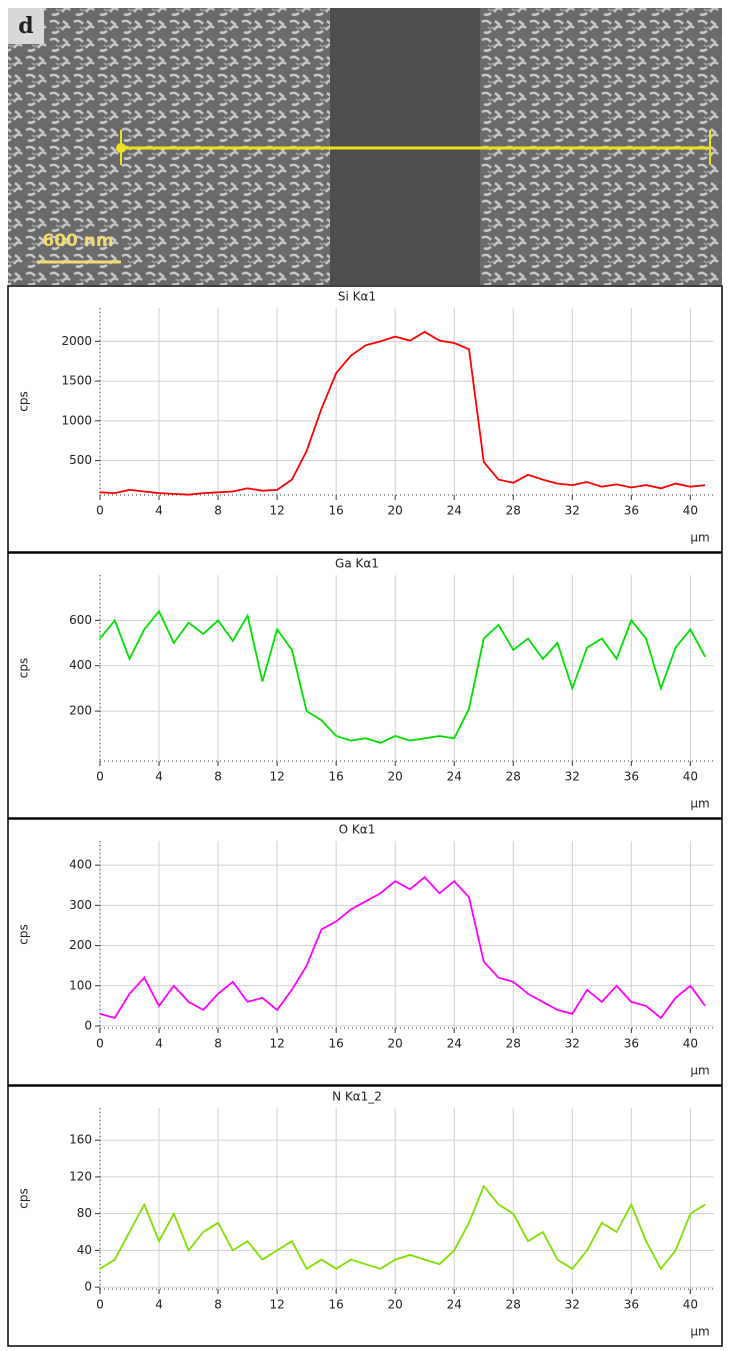  Describe the element at coordinates (80, 985) in the screenshot. I see `y-tick-label: 100` at that location.